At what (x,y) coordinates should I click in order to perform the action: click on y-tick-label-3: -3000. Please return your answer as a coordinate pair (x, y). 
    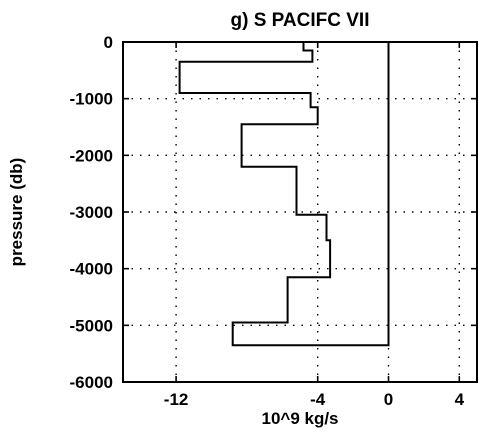
    Looking at the image, I should click on (91, 212).